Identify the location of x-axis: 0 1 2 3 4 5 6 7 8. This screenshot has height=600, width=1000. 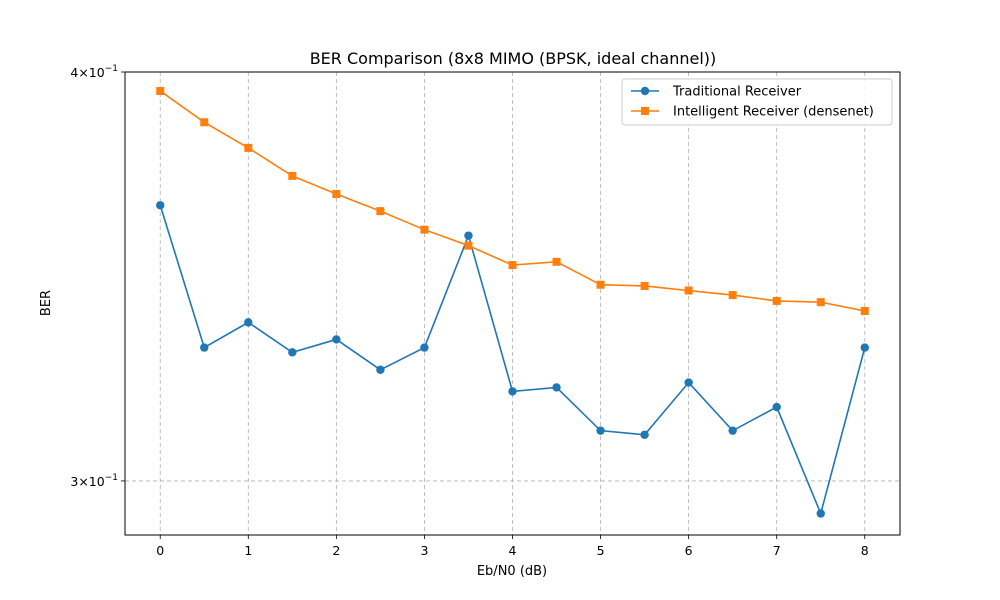
(512, 546).